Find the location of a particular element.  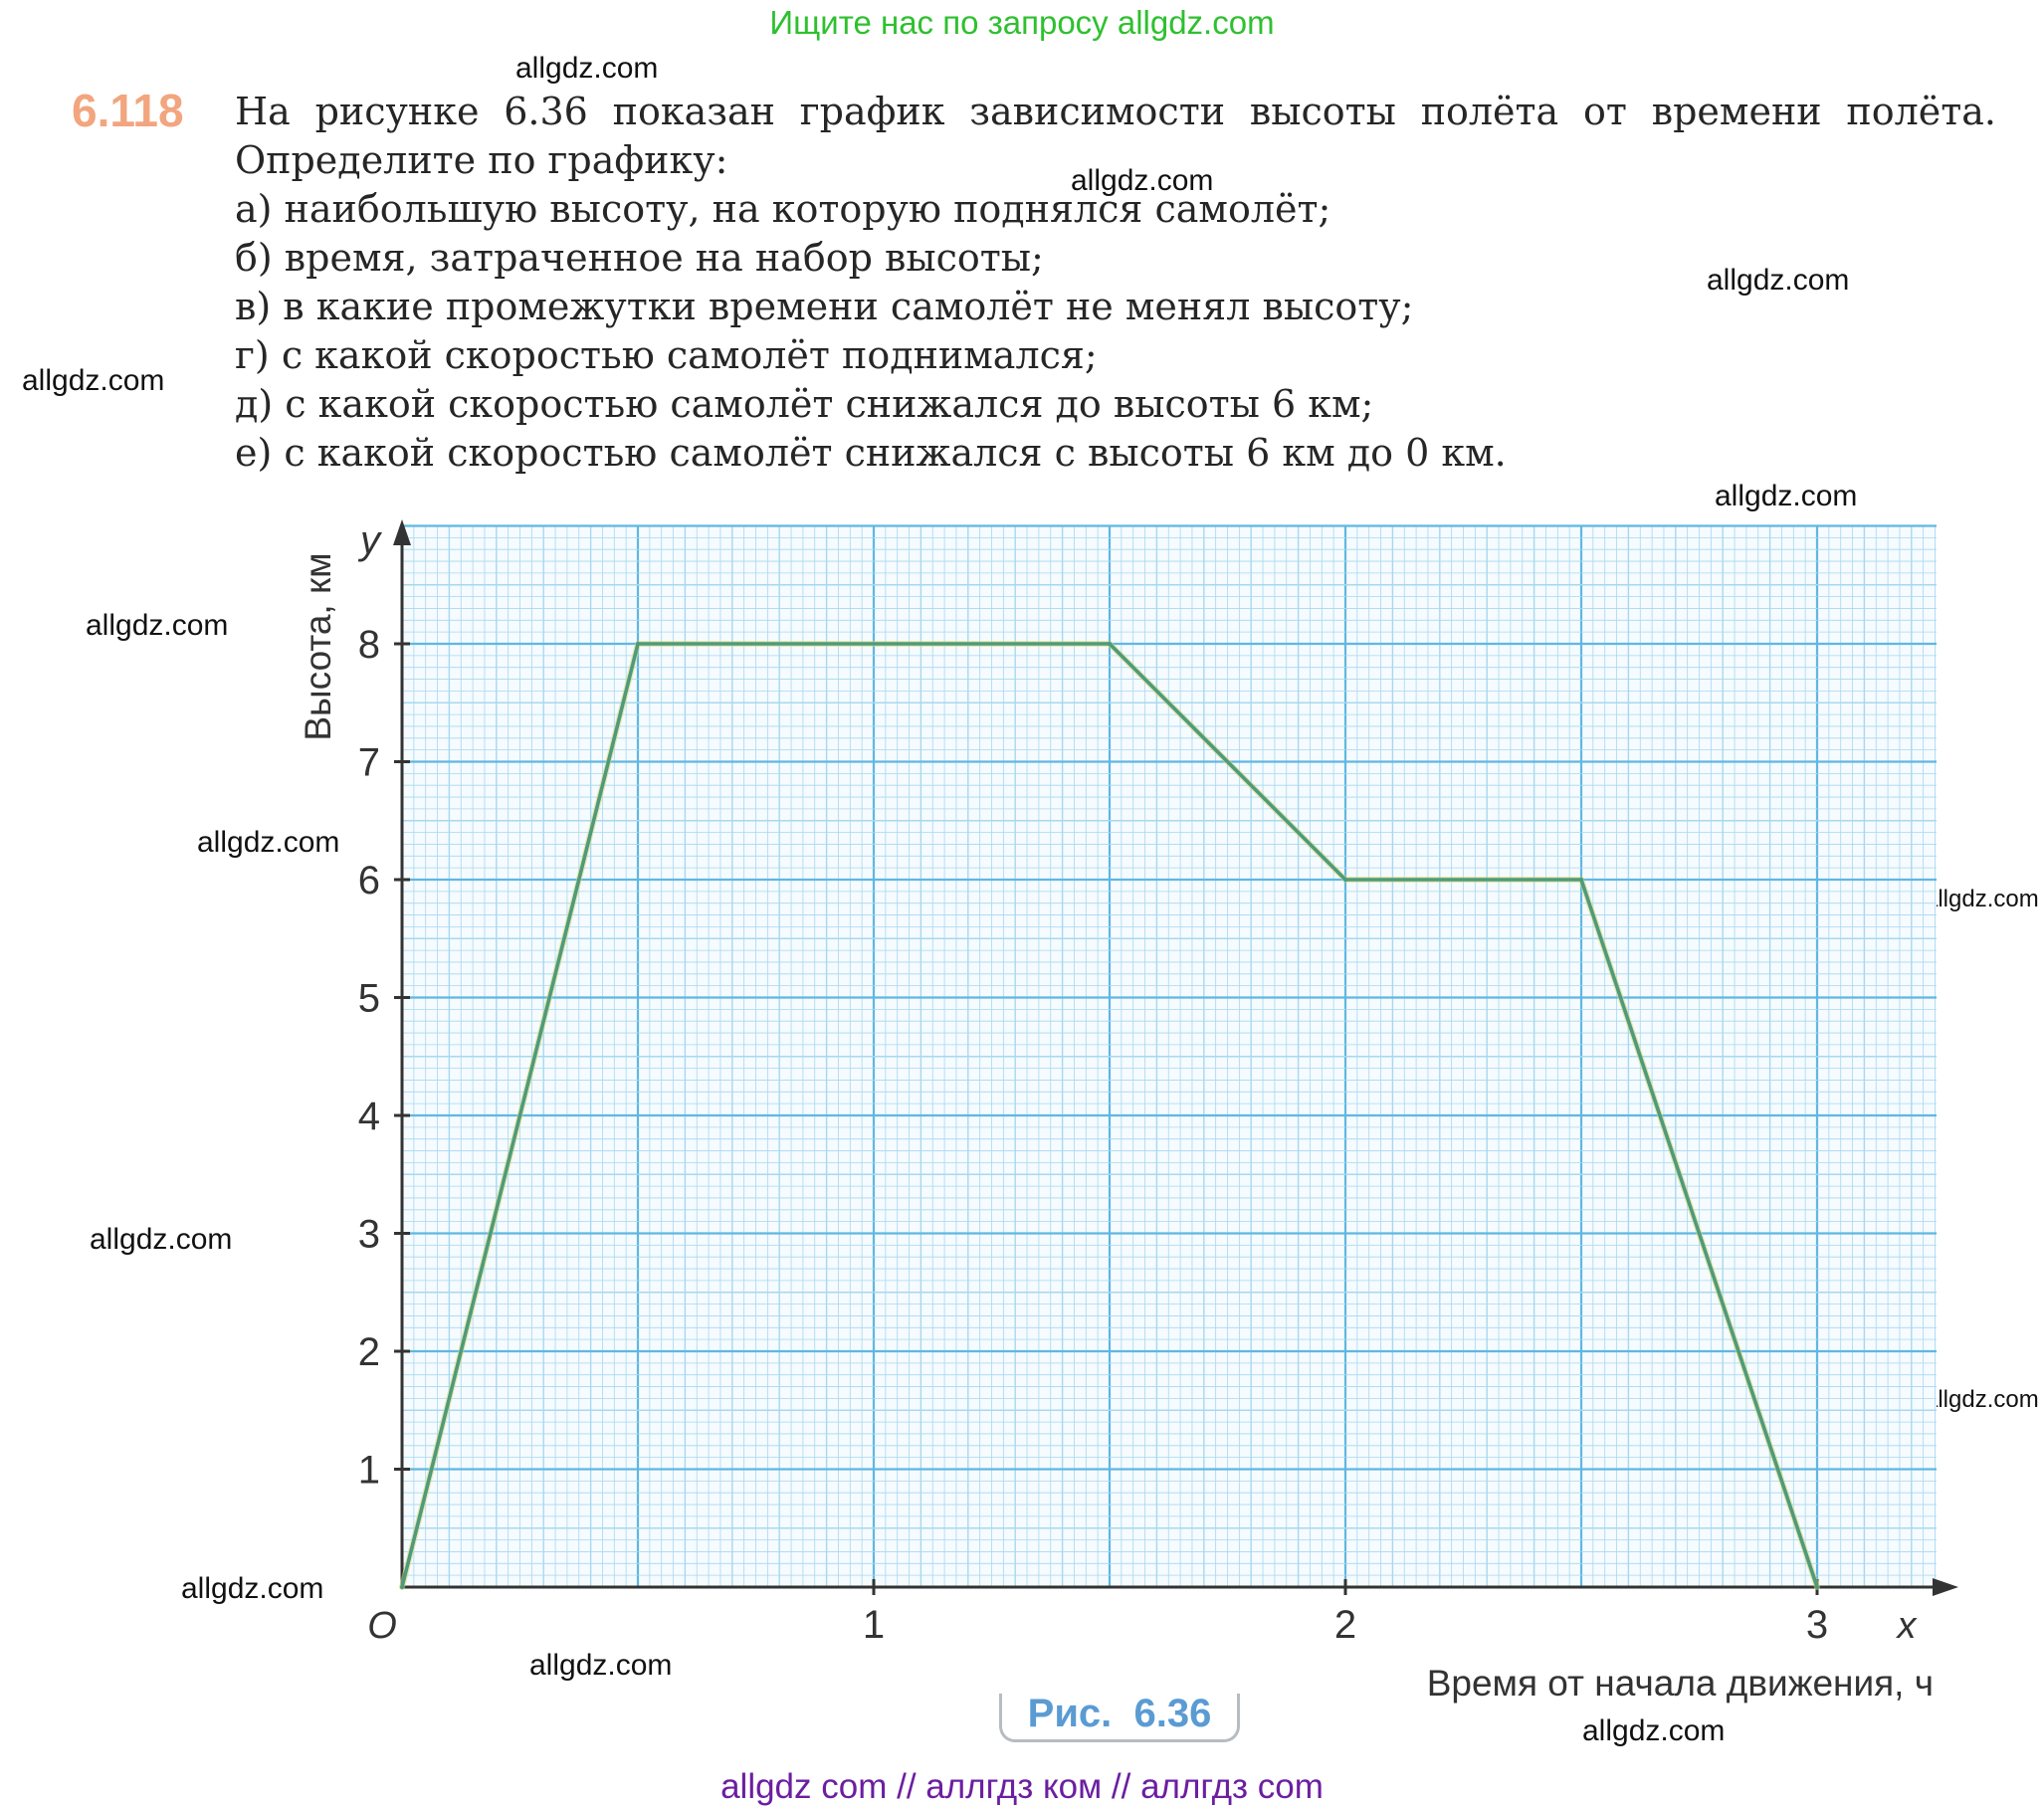

x-tick-label: 2 is located at coordinates (1345, 1625).